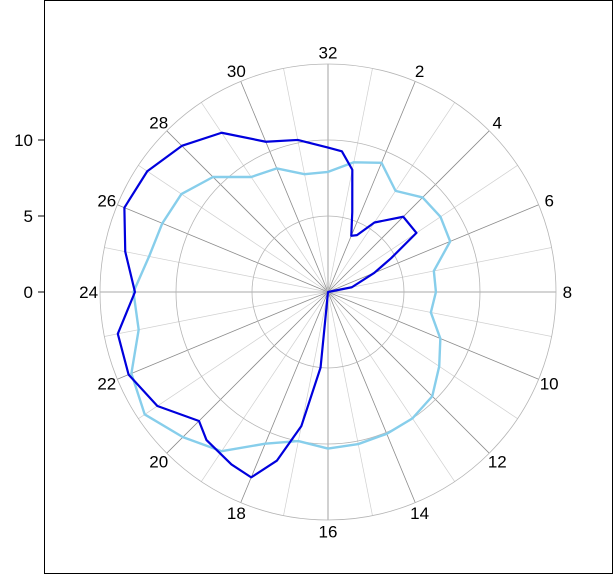 The width and height of the screenshot is (613, 574). Describe the element at coordinates (158, 461) in the screenshot. I see `angular-tick-label: 20` at that location.